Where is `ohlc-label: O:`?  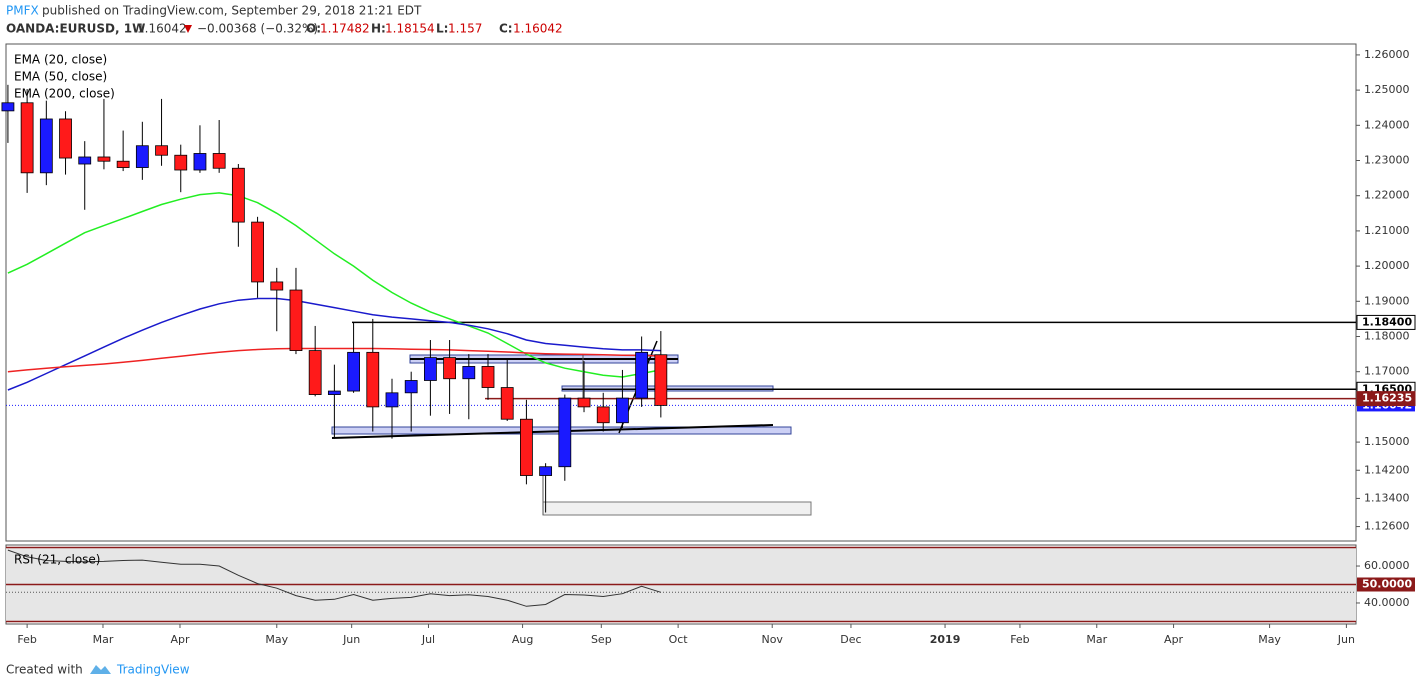
ohlc-label: O: is located at coordinates (313, 29).